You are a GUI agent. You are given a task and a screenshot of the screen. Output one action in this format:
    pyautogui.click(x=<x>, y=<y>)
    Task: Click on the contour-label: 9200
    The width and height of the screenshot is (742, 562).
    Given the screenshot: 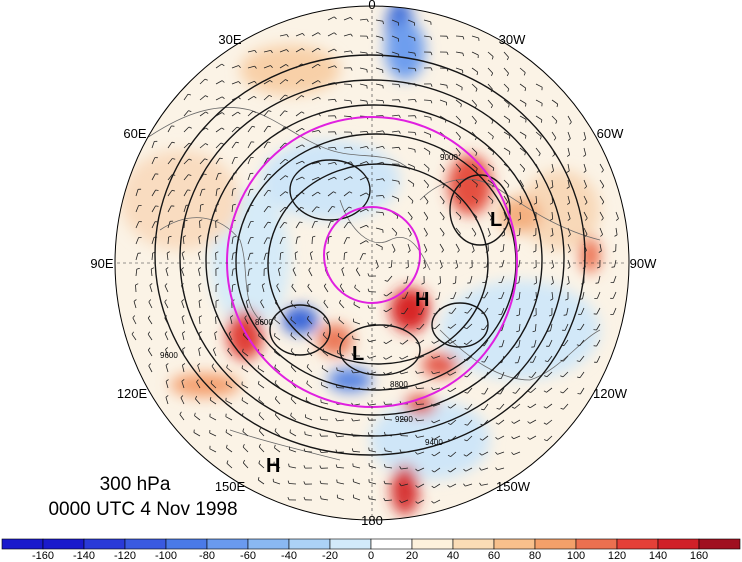 What is the action you would take?
    pyautogui.click(x=404, y=419)
    